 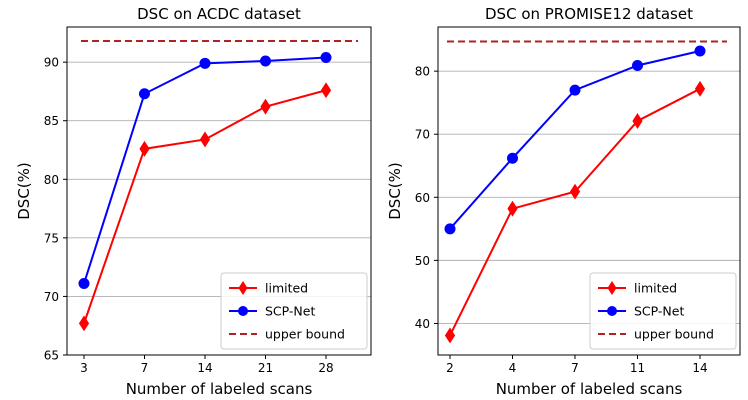 I want to click on y-tick-label: 90, so click(x=51, y=63).